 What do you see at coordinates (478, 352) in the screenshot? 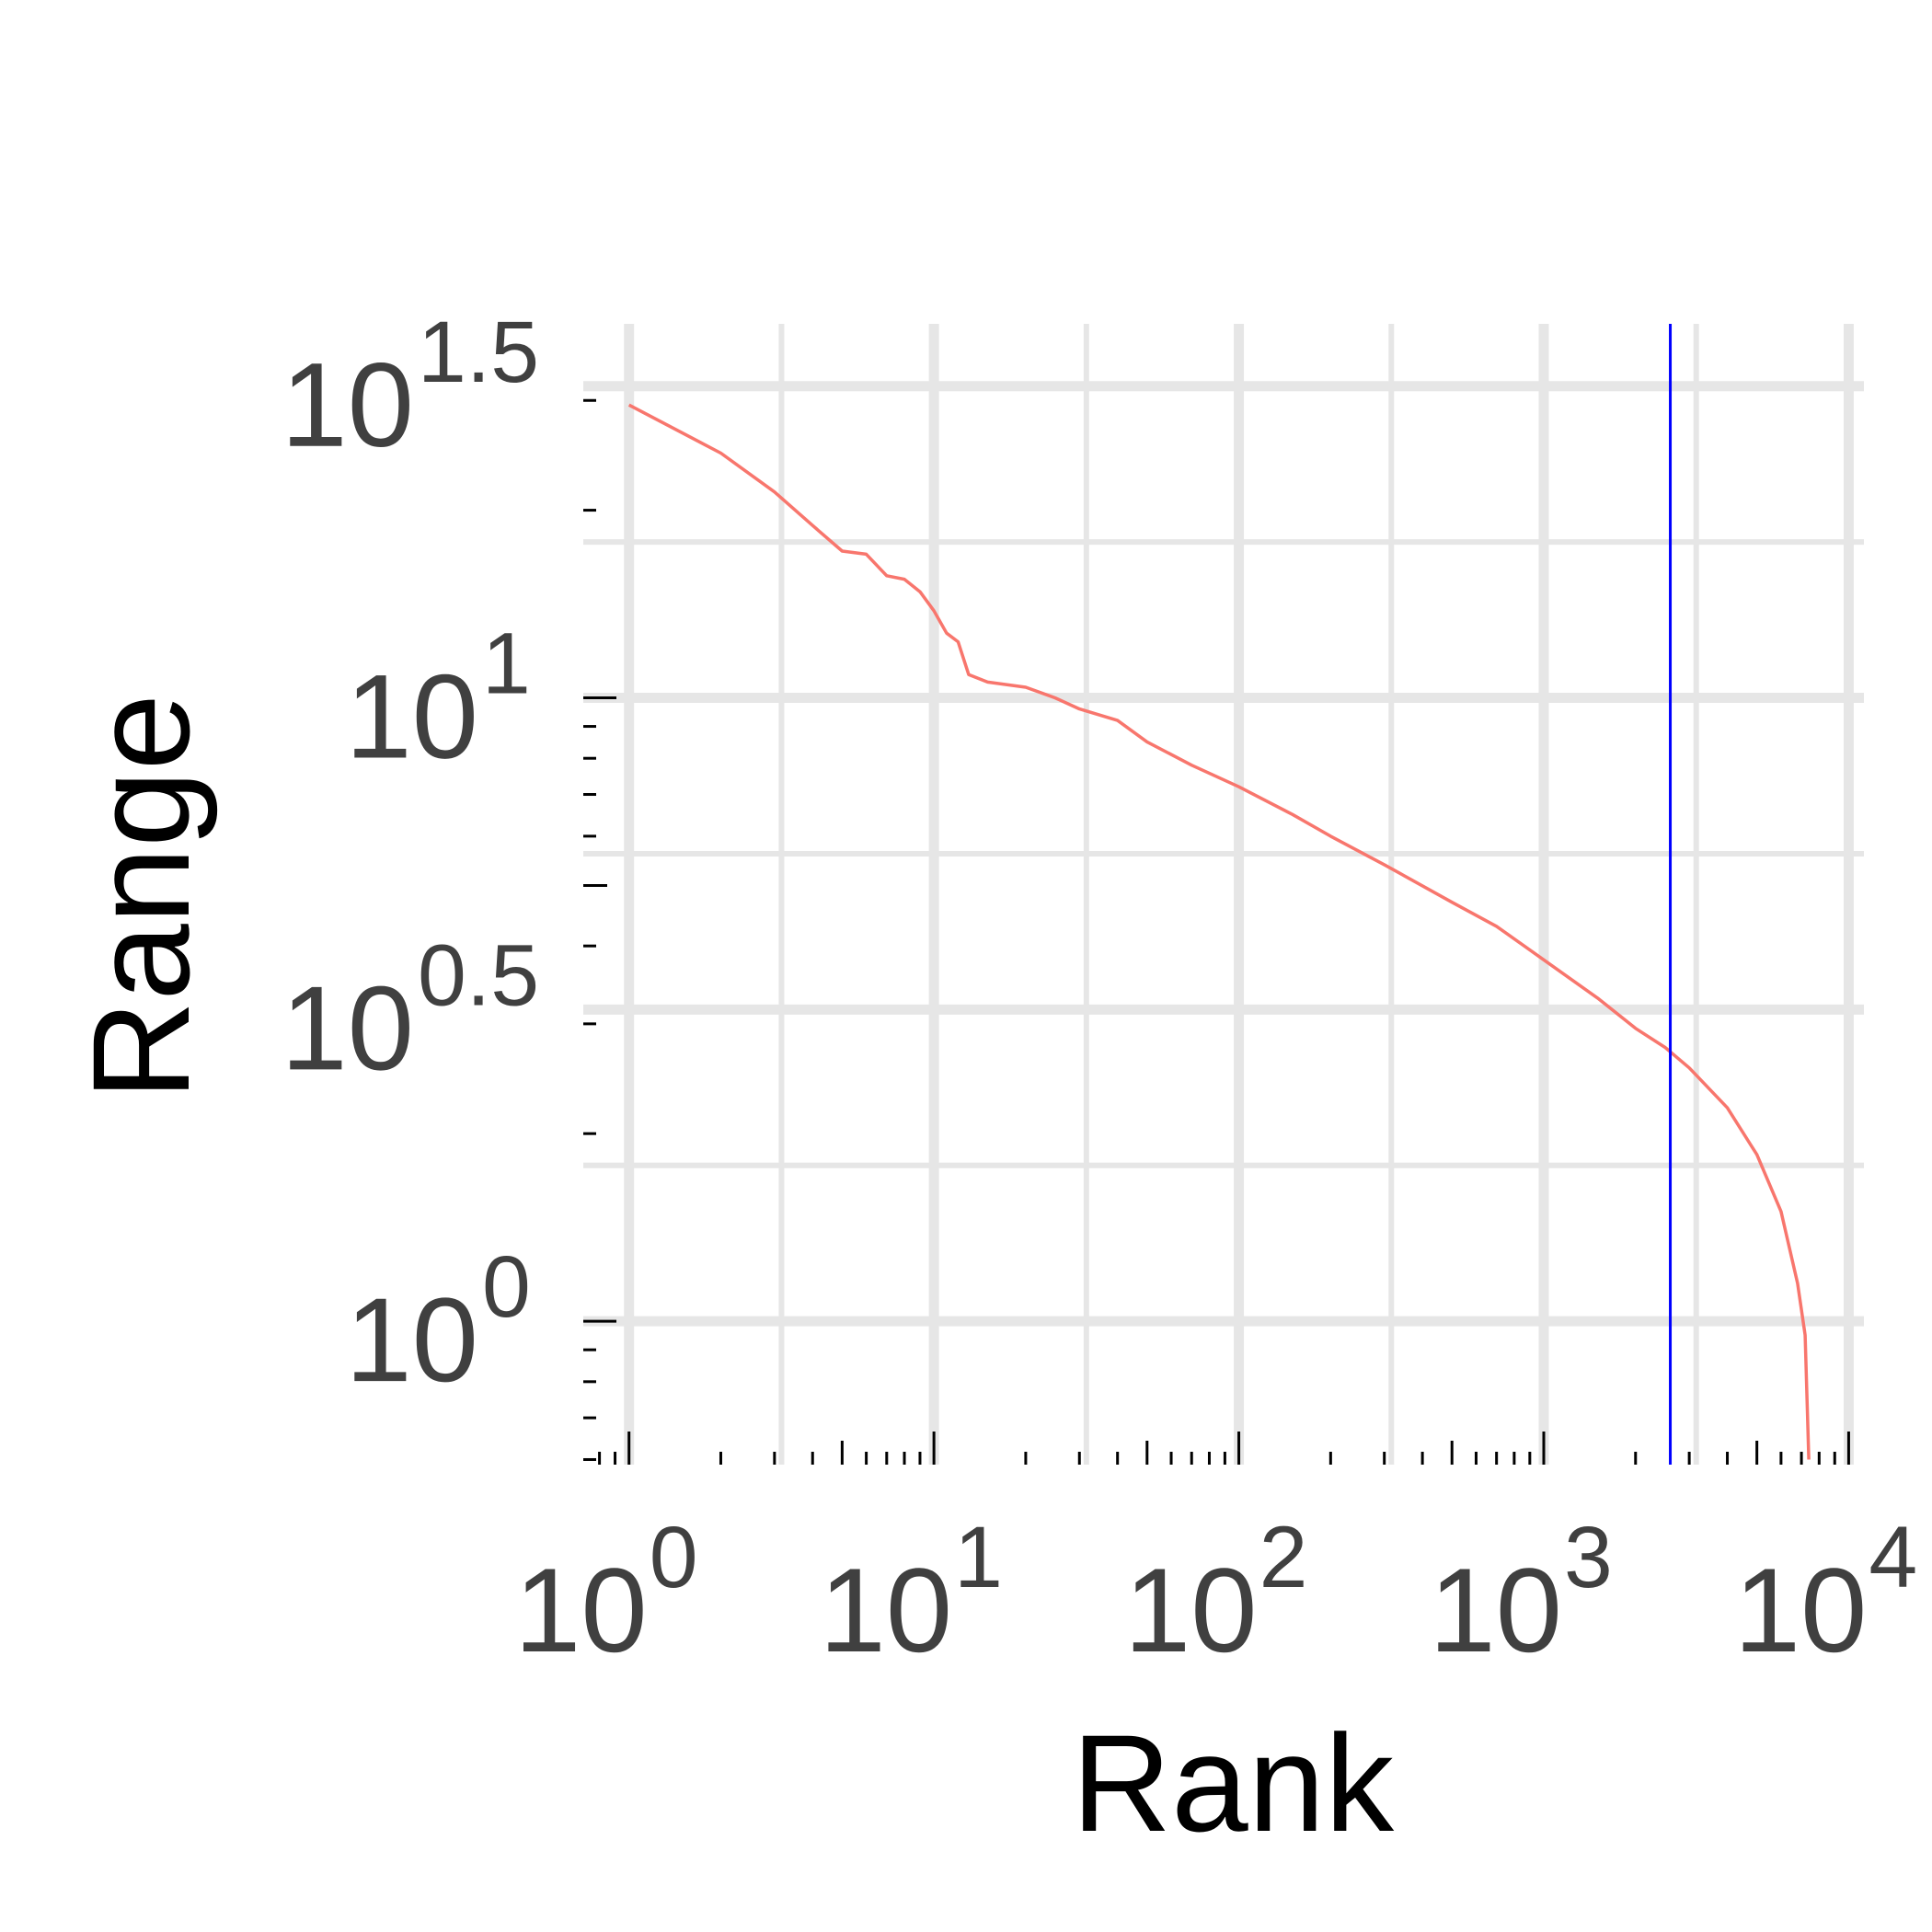
I see `y-tick-exponent: 1.5` at bounding box center [478, 352].